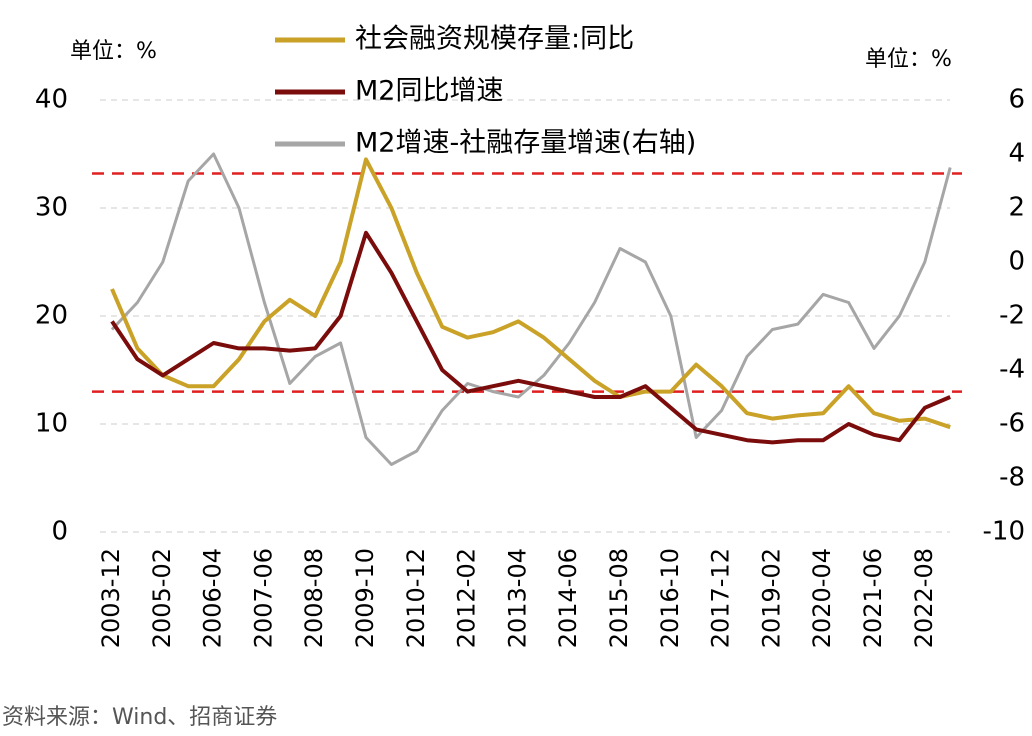 The image size is (1032, 736). I want to click on y2-tick-label: 6, so click(1016, 100).